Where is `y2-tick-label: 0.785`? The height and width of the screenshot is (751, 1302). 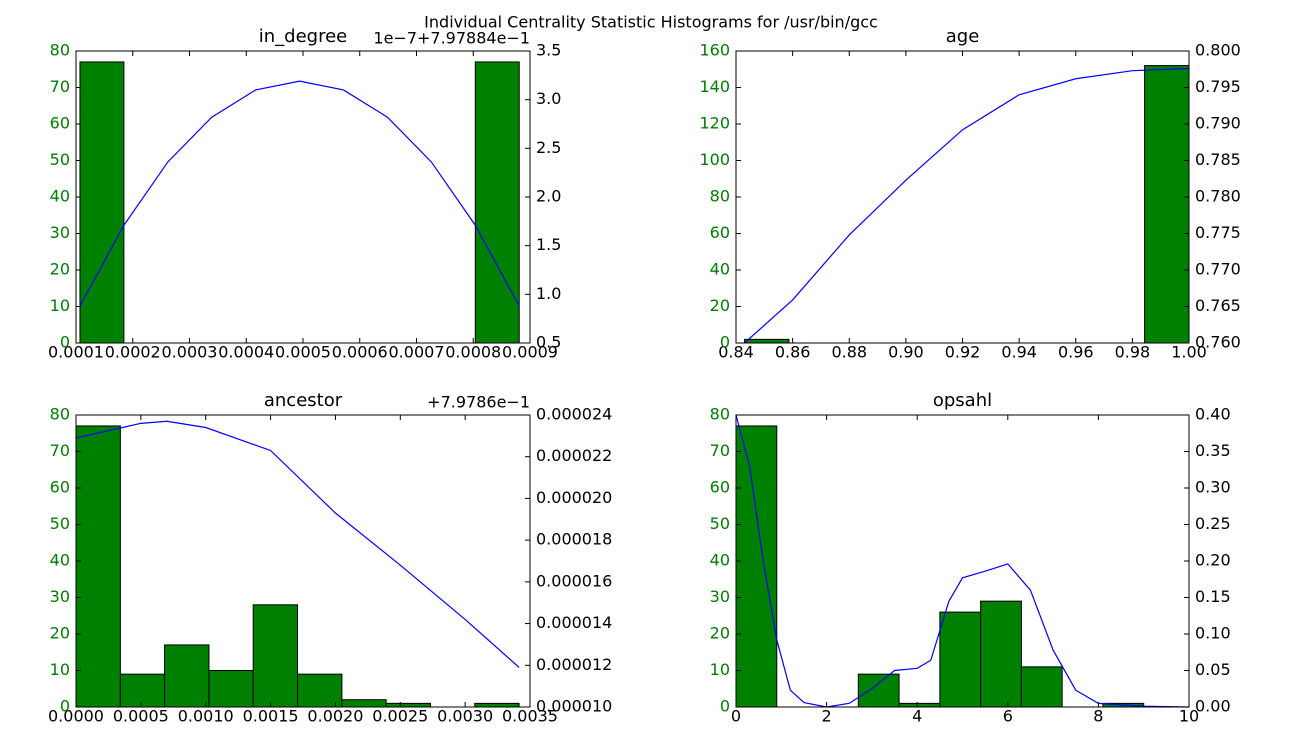 y2-tick-label: 0.785 is located at coordinates (1218, 159).